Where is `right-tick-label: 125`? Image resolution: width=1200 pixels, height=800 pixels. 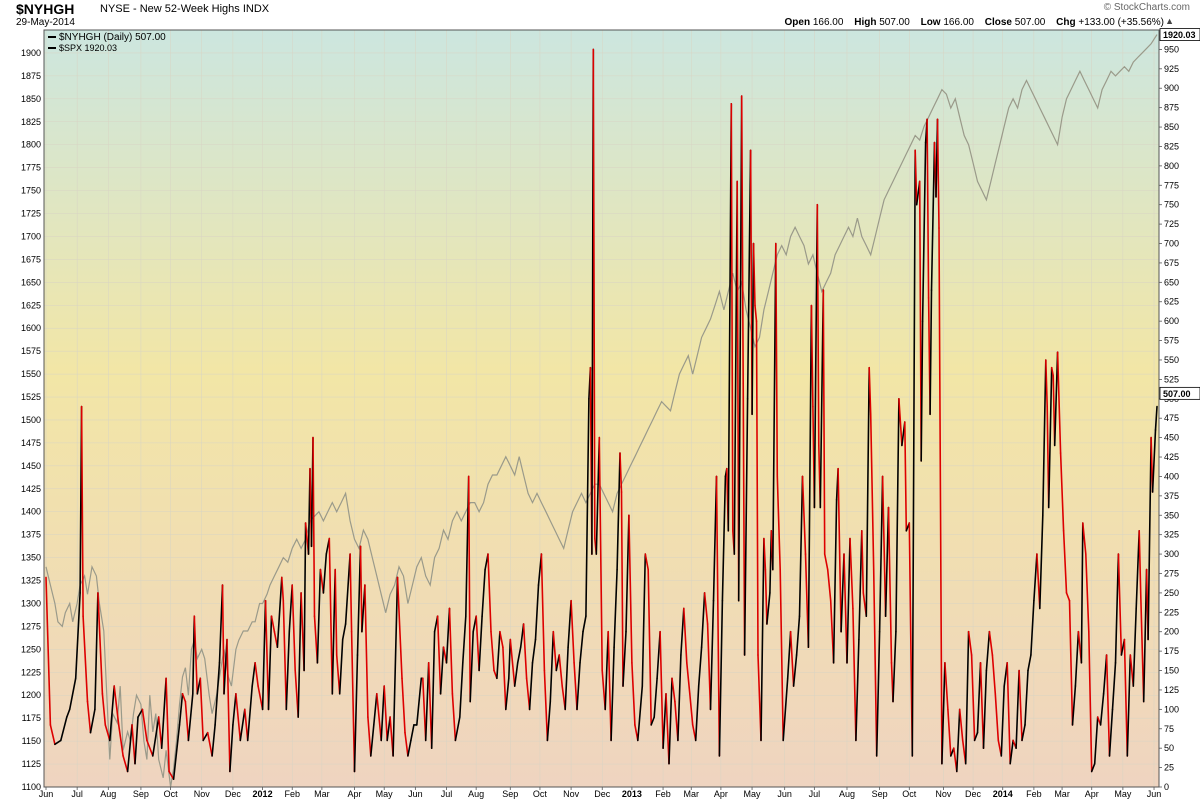
right-tick-label: 125 is located at coordinates (1171, 690).